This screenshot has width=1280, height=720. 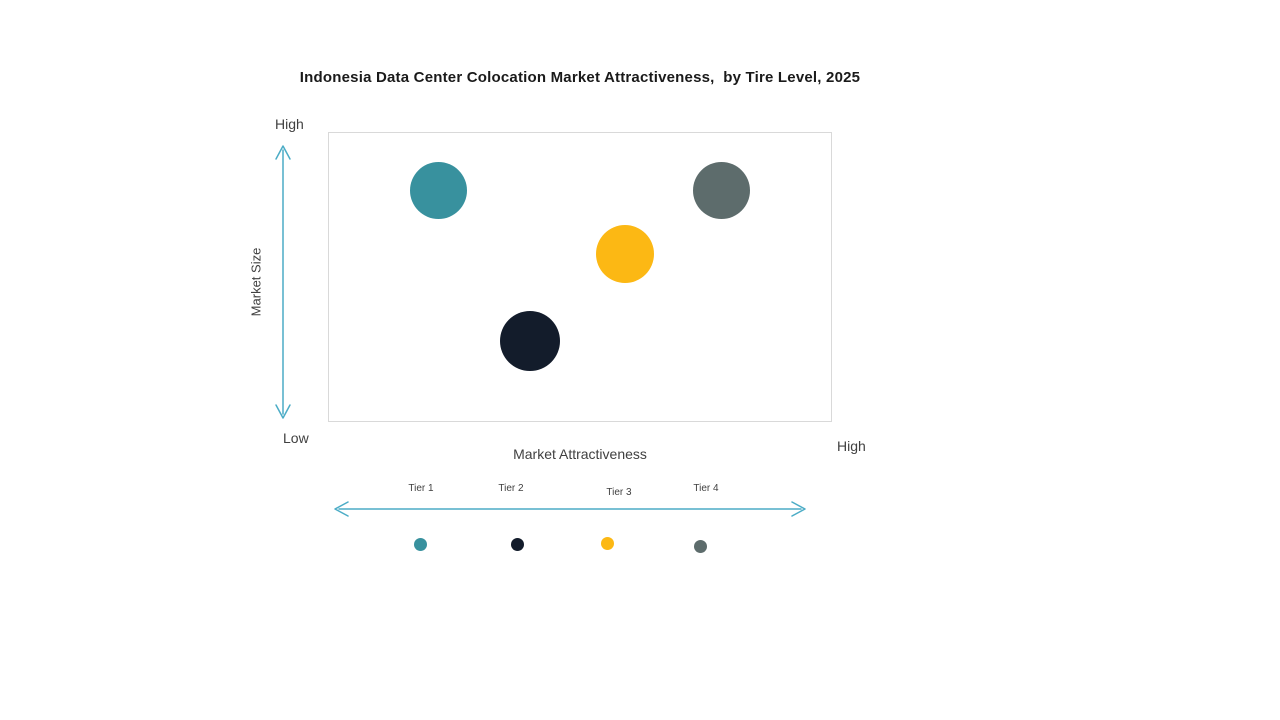 I want to click on x-axis-high-label: High, so click(x=851, y=446).